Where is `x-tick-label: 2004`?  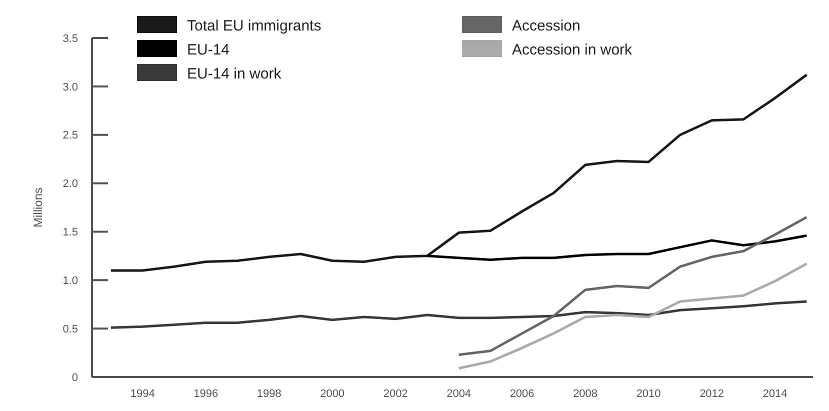
x-tick-label: 2004 is located at coordinates (459, 394).